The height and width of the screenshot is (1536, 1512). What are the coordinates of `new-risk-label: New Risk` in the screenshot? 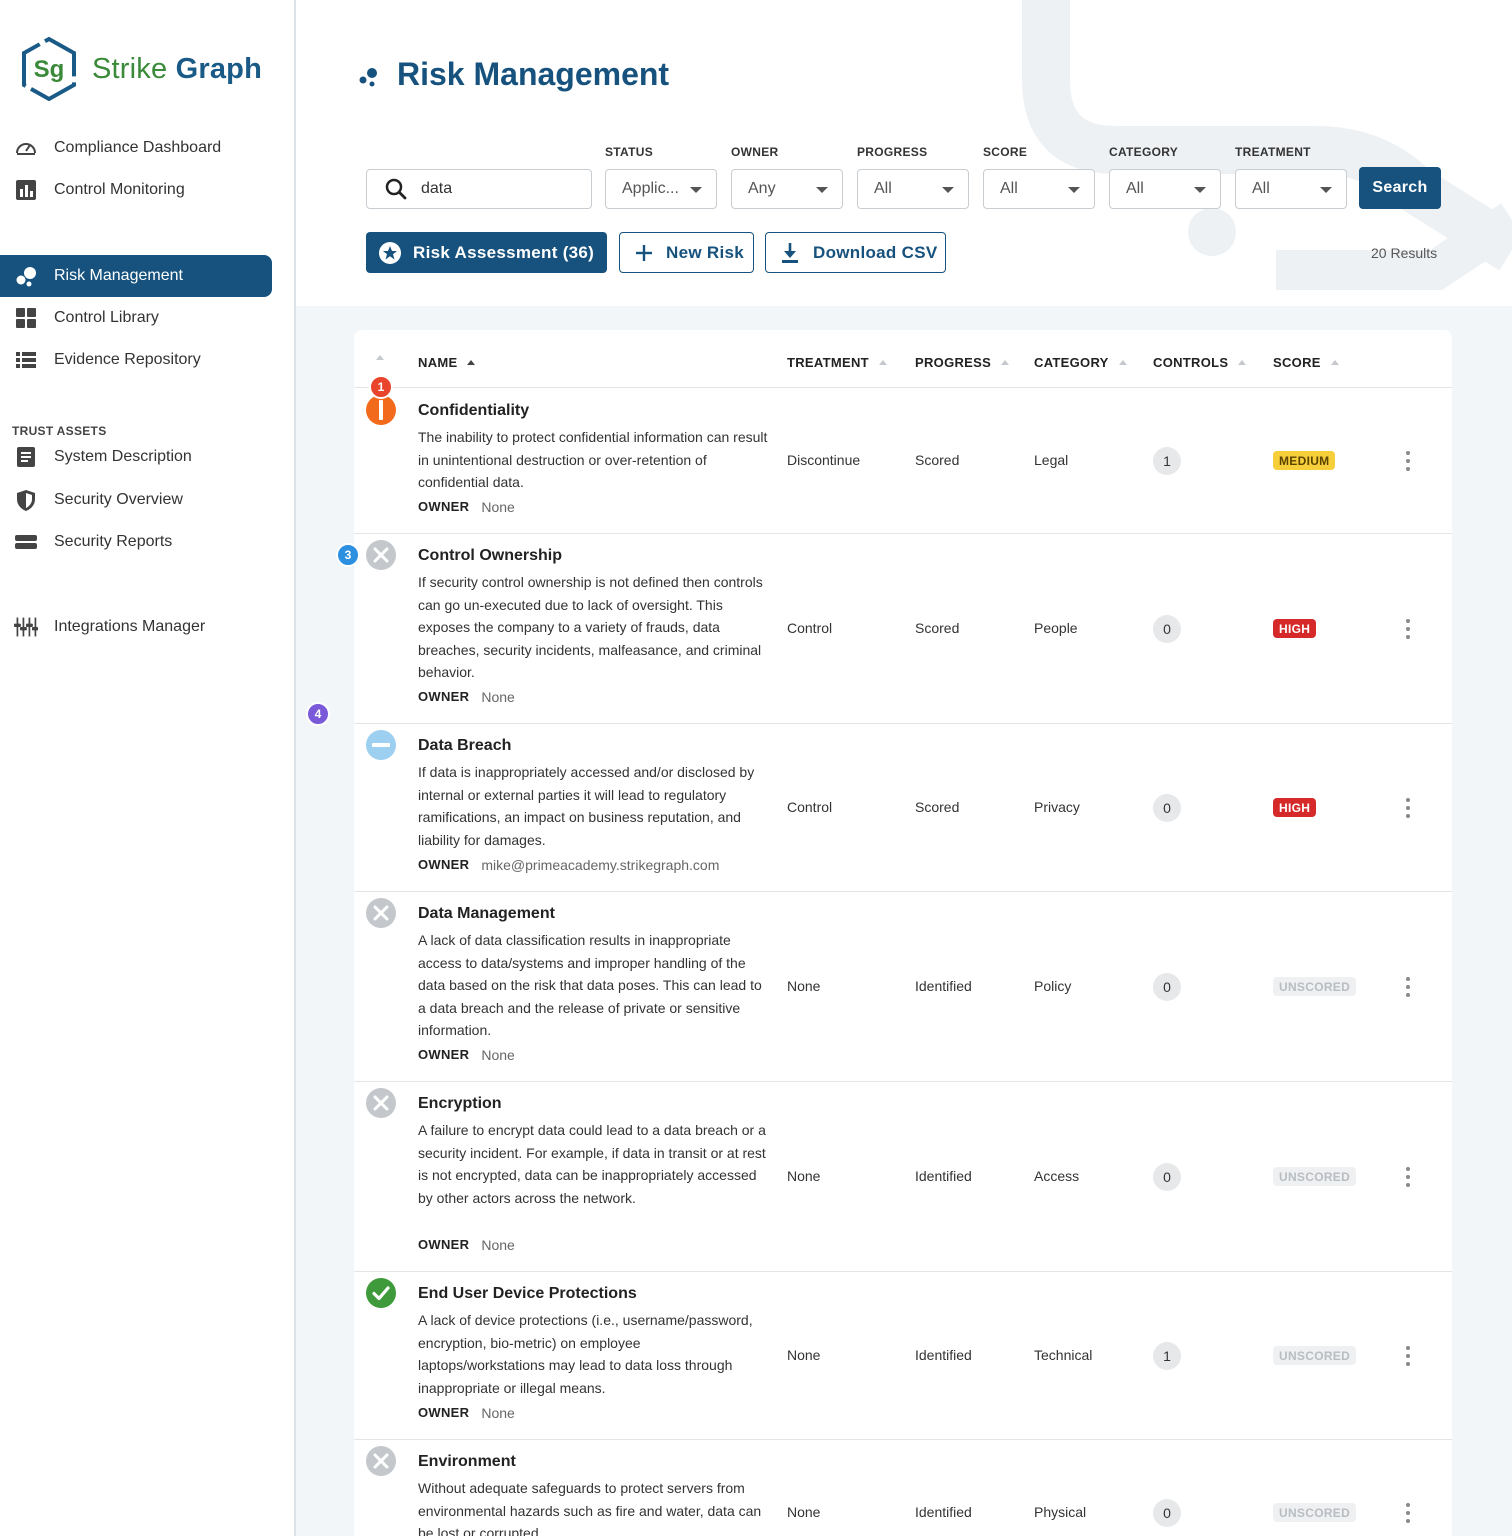 It's located at (705, 252).